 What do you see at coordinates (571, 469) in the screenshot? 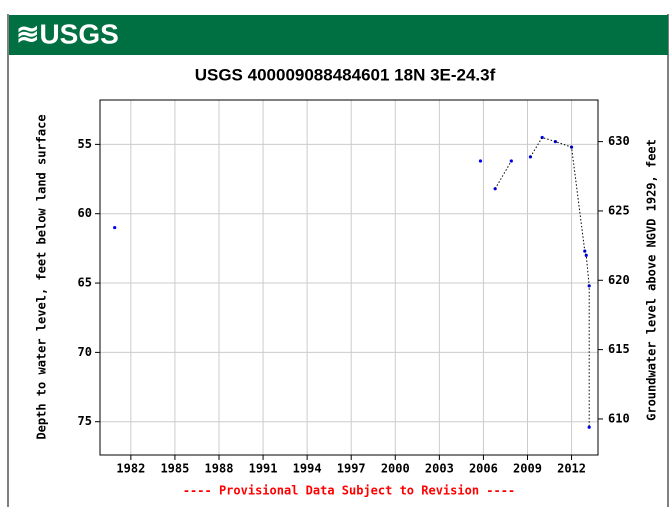
I see `x-tick-label: 2012` at bounding box center [571, 469].